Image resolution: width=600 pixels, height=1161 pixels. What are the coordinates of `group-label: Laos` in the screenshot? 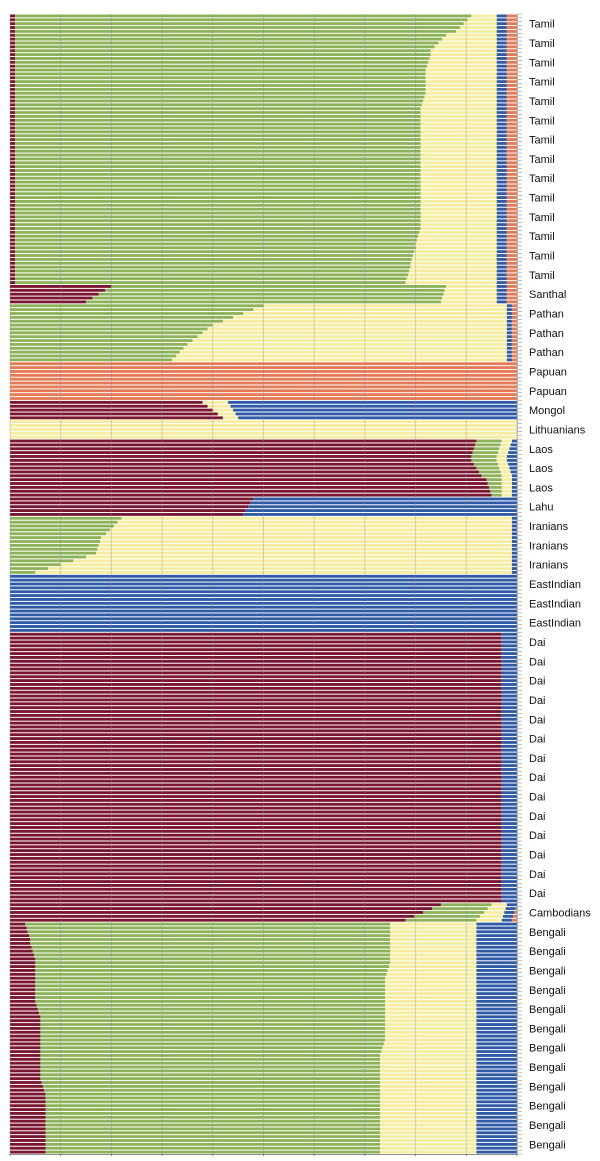 It's located at (541, 450).